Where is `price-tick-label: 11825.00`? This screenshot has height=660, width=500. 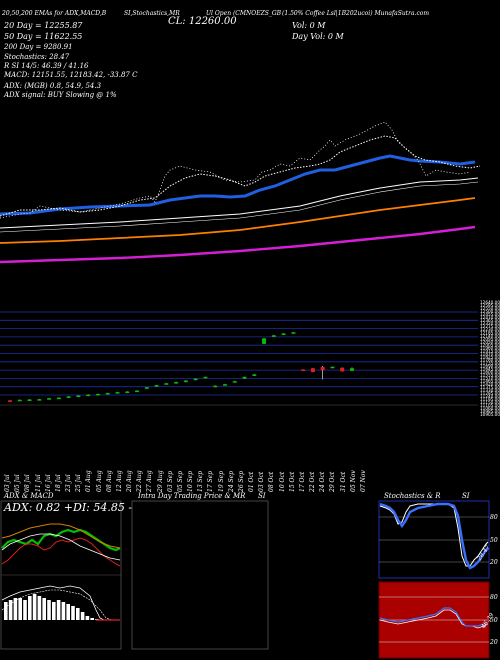
price-tick-label: 11825.00 is located at coordinates (490, 356).